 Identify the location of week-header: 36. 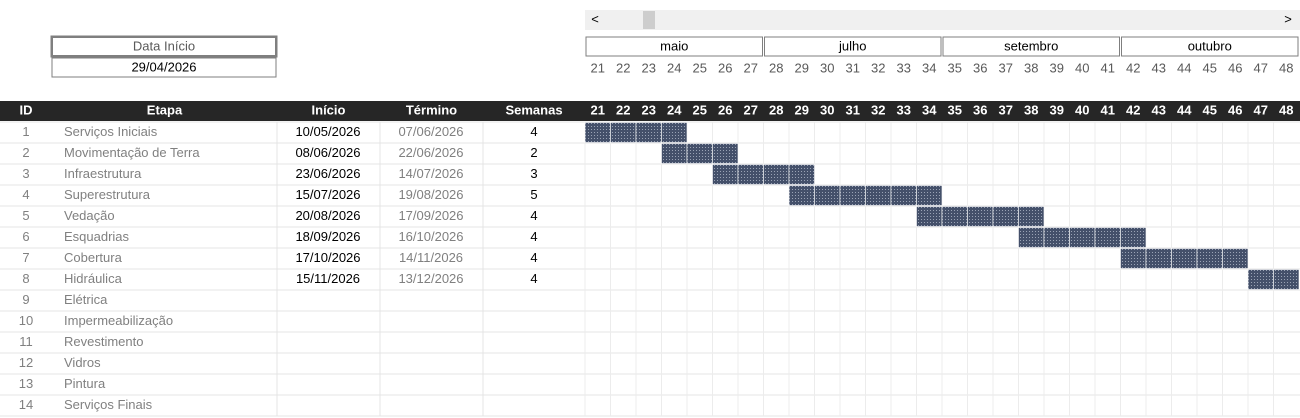
(980, 109).